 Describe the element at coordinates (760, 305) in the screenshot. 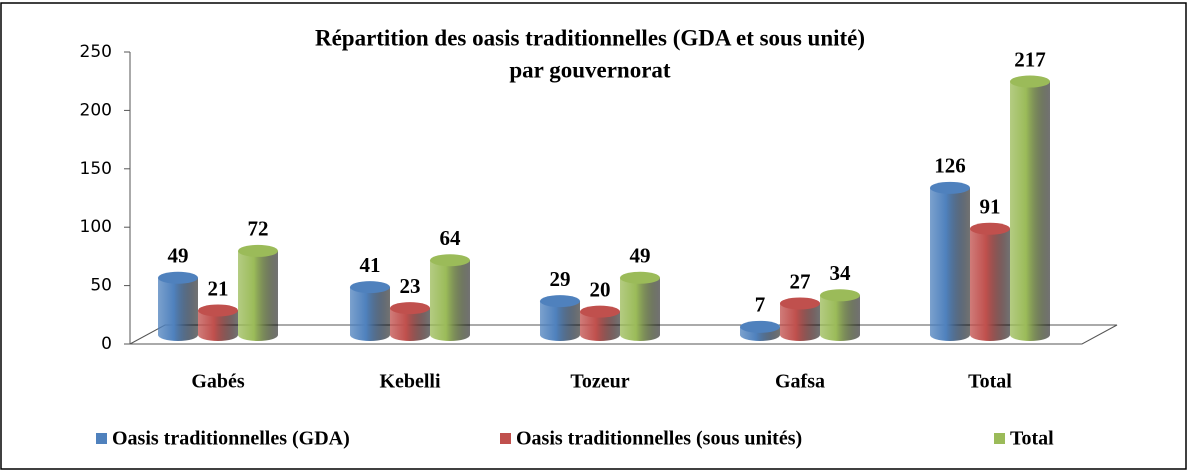

I see `data-label: 7` at that location.